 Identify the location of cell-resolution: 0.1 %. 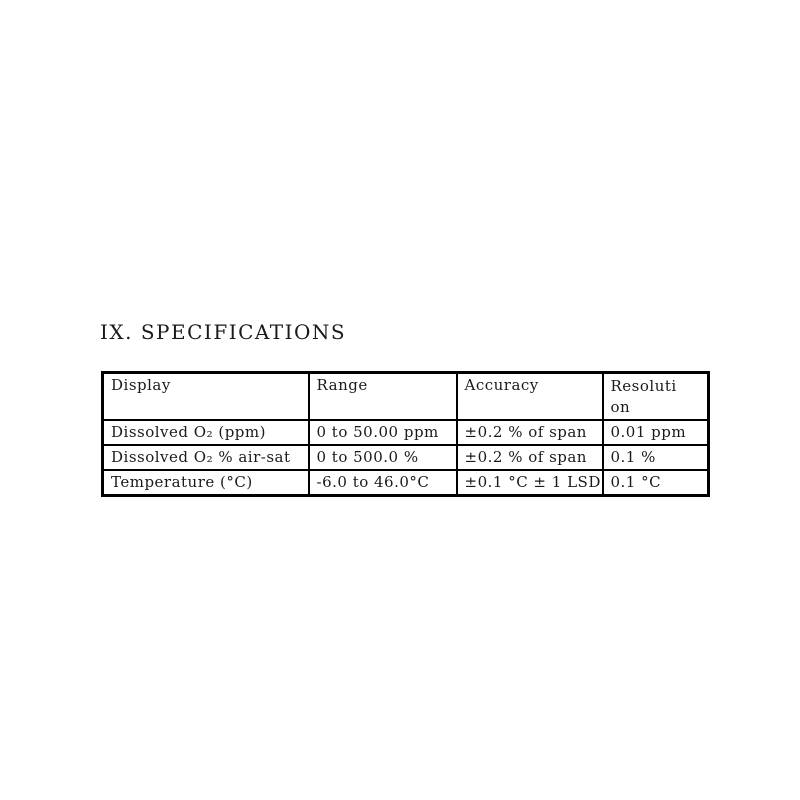
(655, 457).